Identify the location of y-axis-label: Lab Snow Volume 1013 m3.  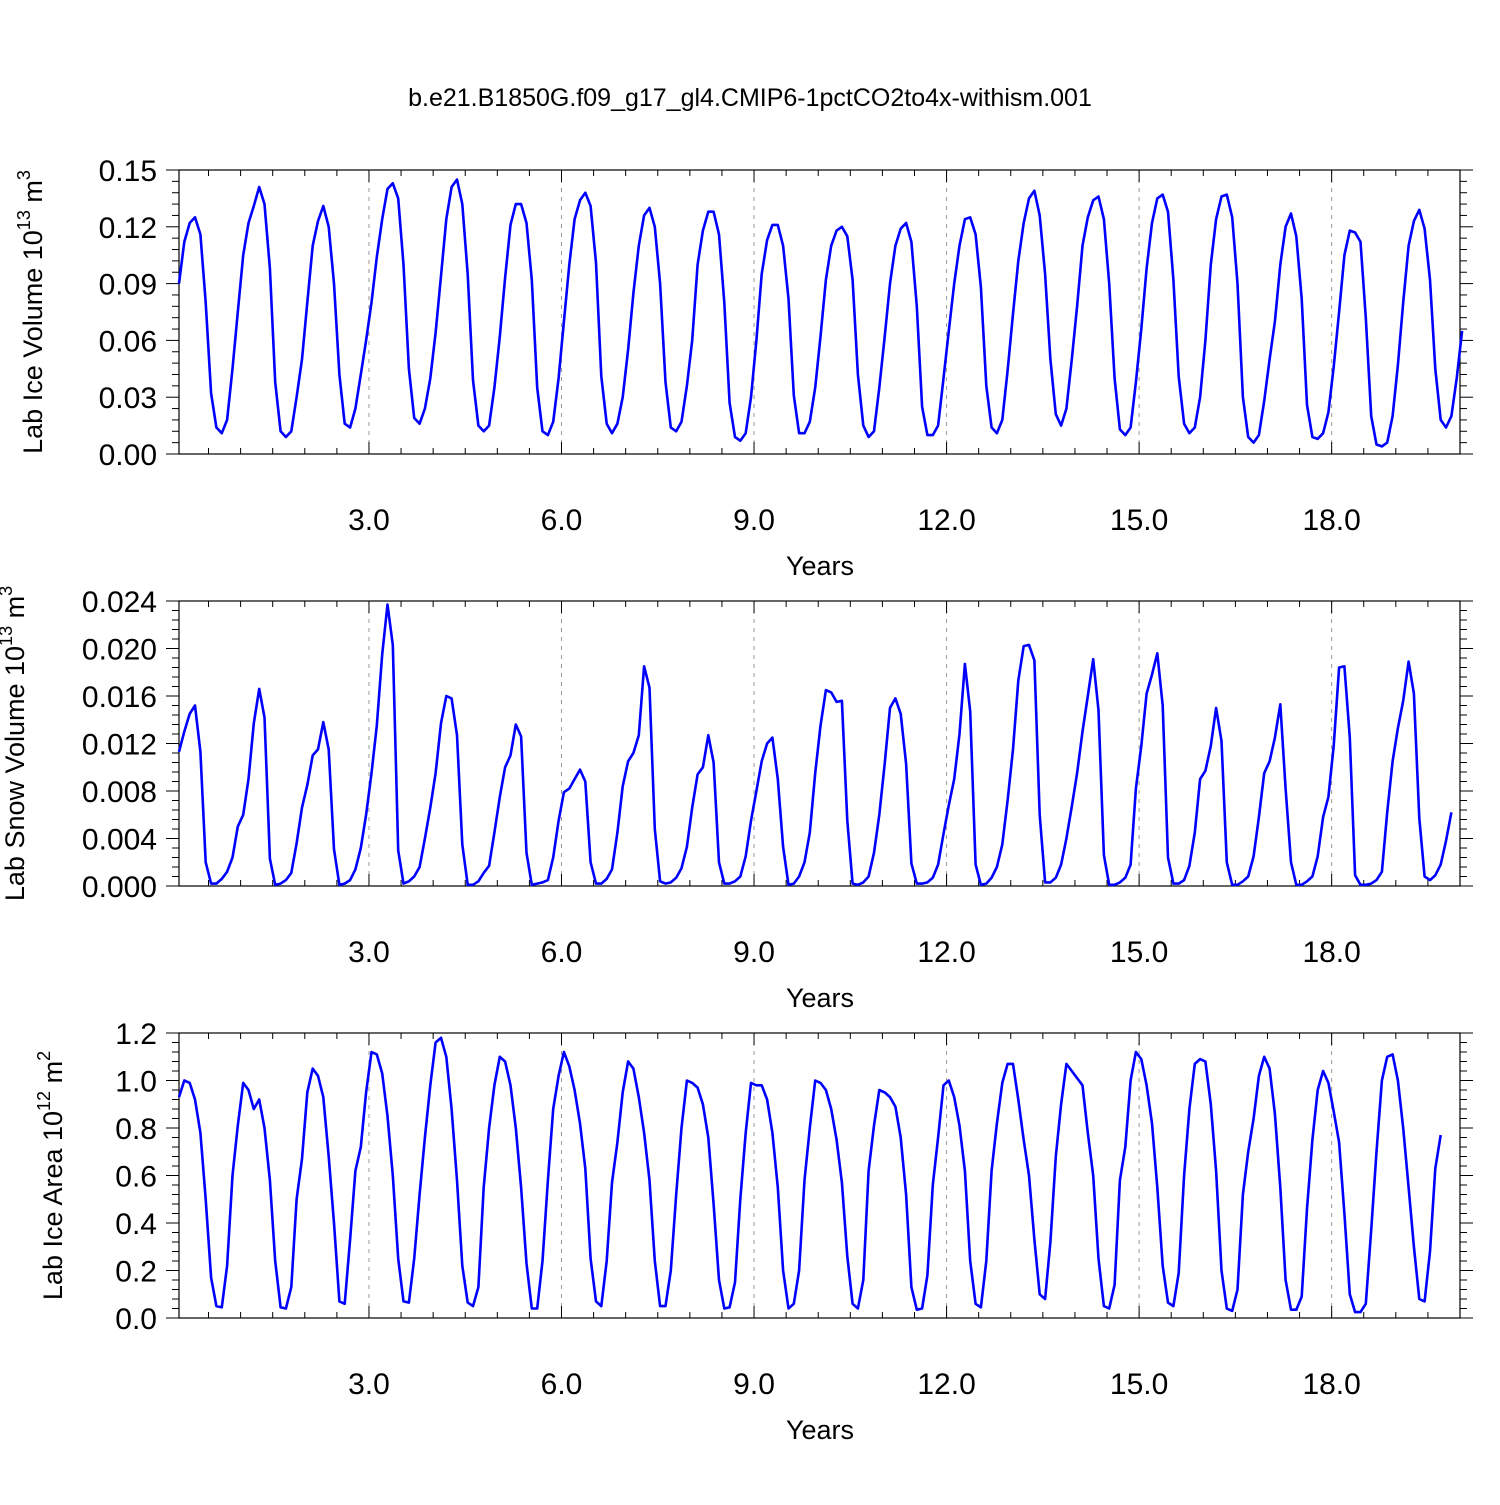
(15, 743).